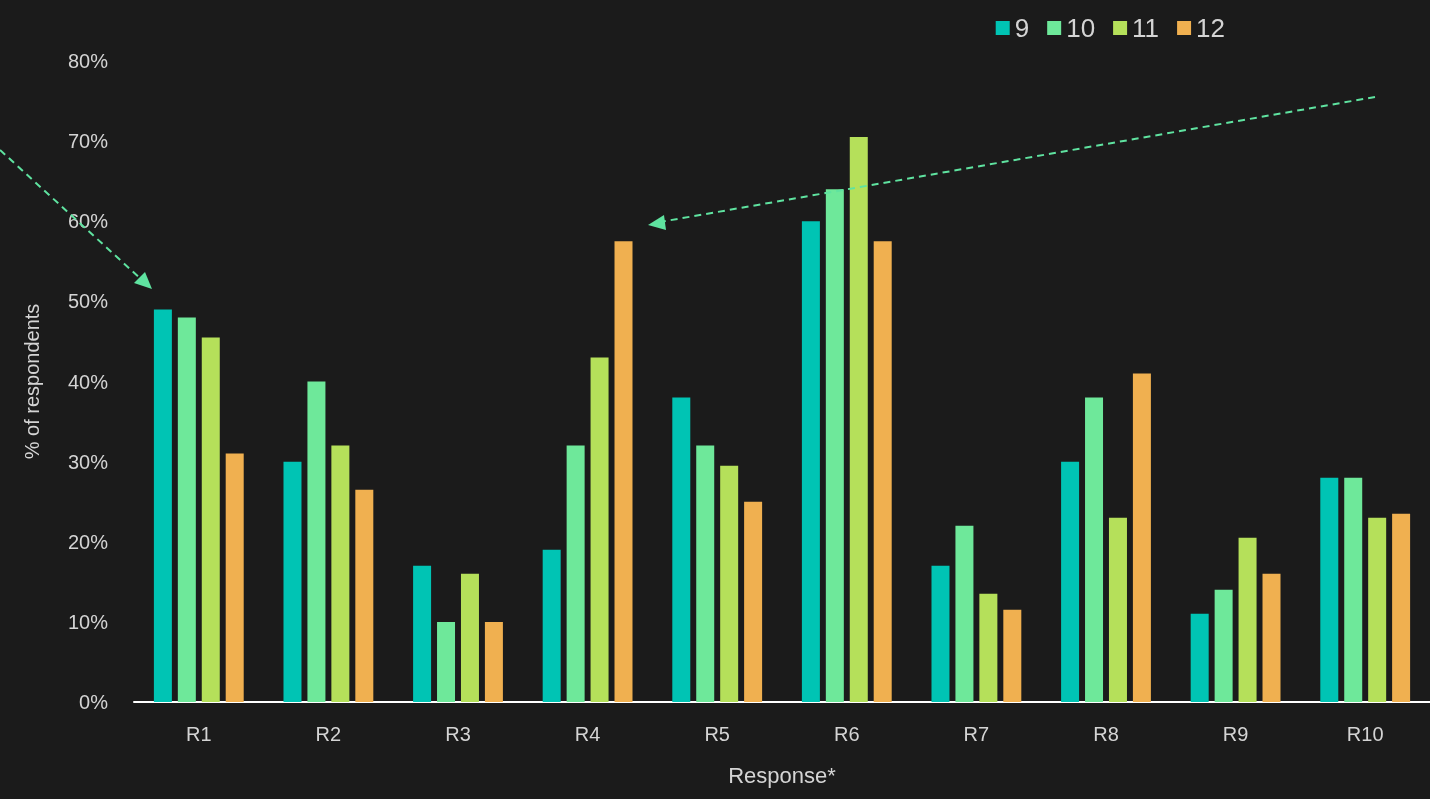  Describe the element at coordinates (328, 734) in the screenshot. I see `x-tick-label: R2` at that location.